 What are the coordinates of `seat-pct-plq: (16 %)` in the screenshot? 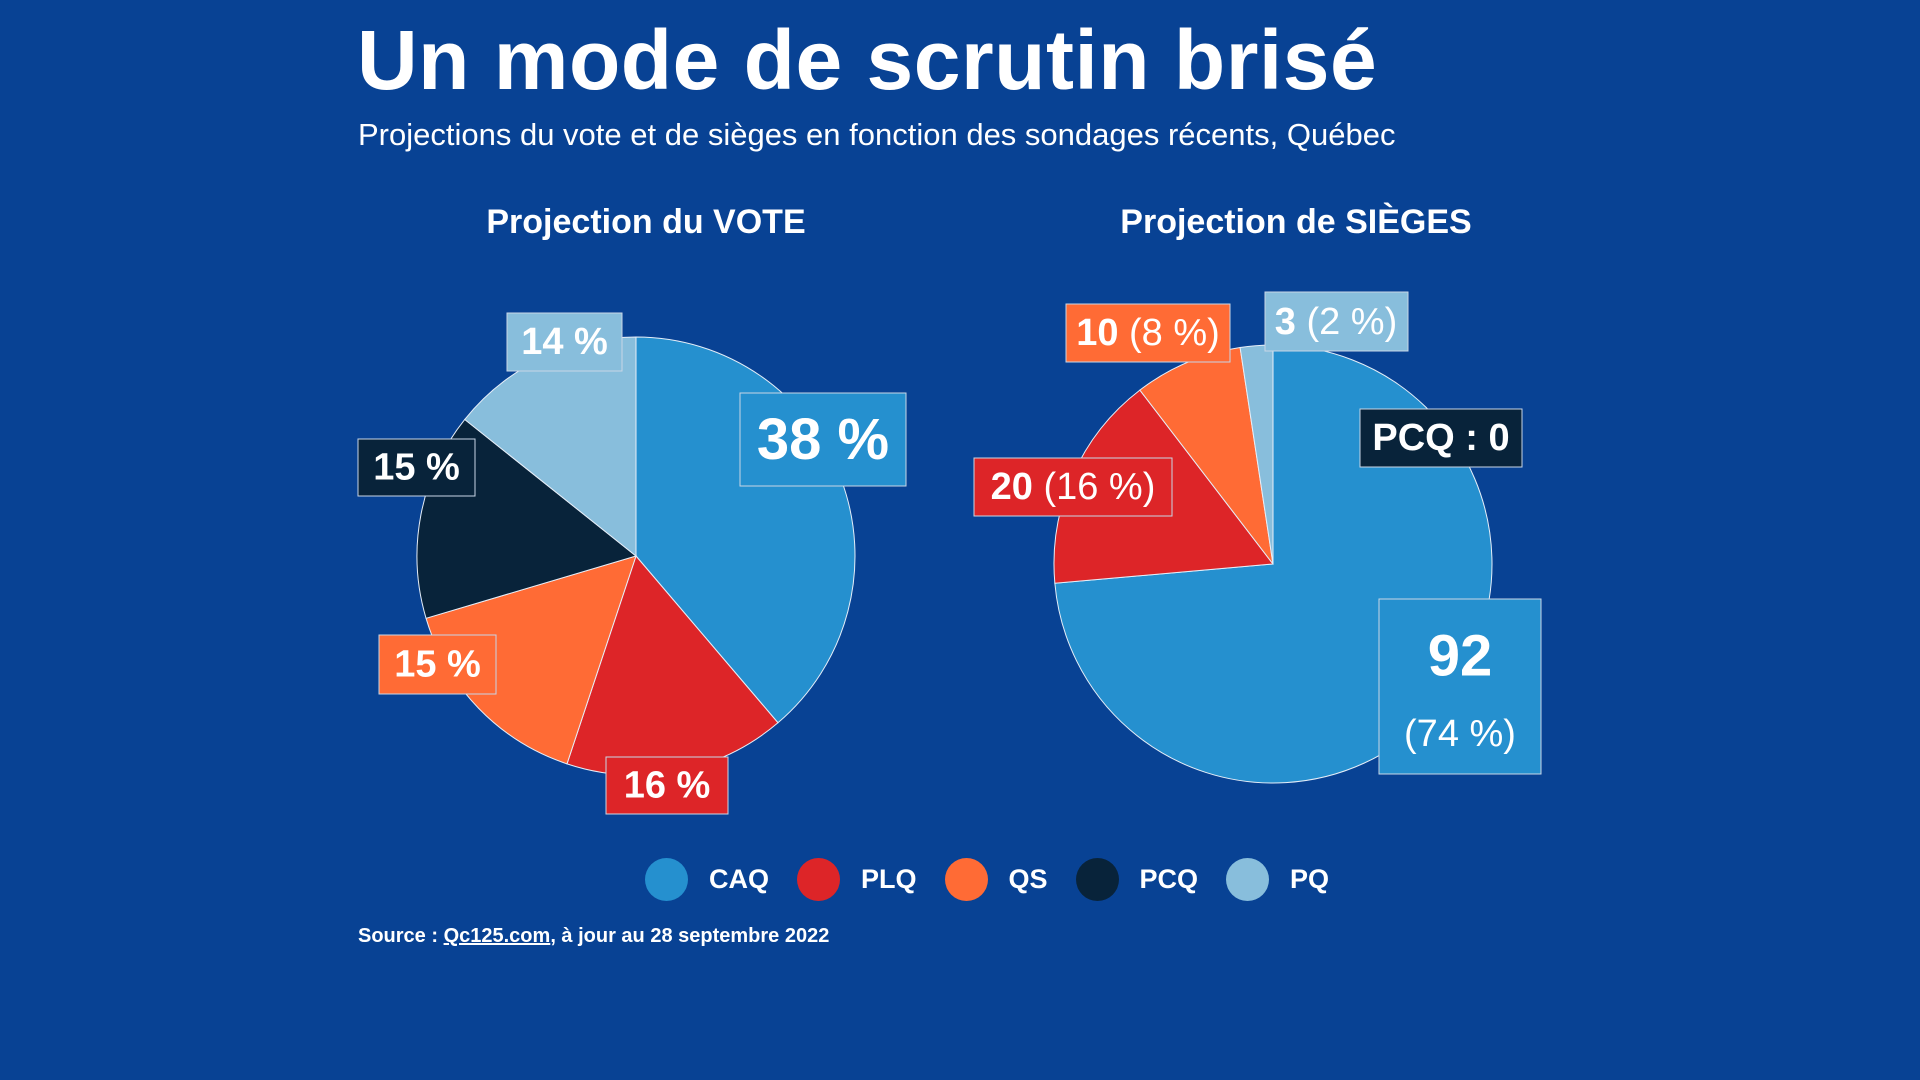 It's located at (1099, 487).